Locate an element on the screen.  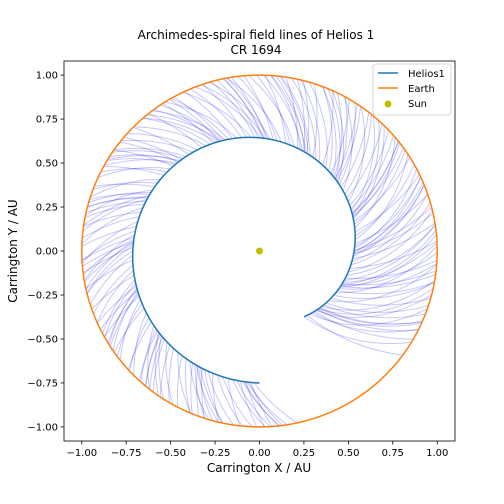
y-tick-label: −1.00 is located at coordinates (42, 427).